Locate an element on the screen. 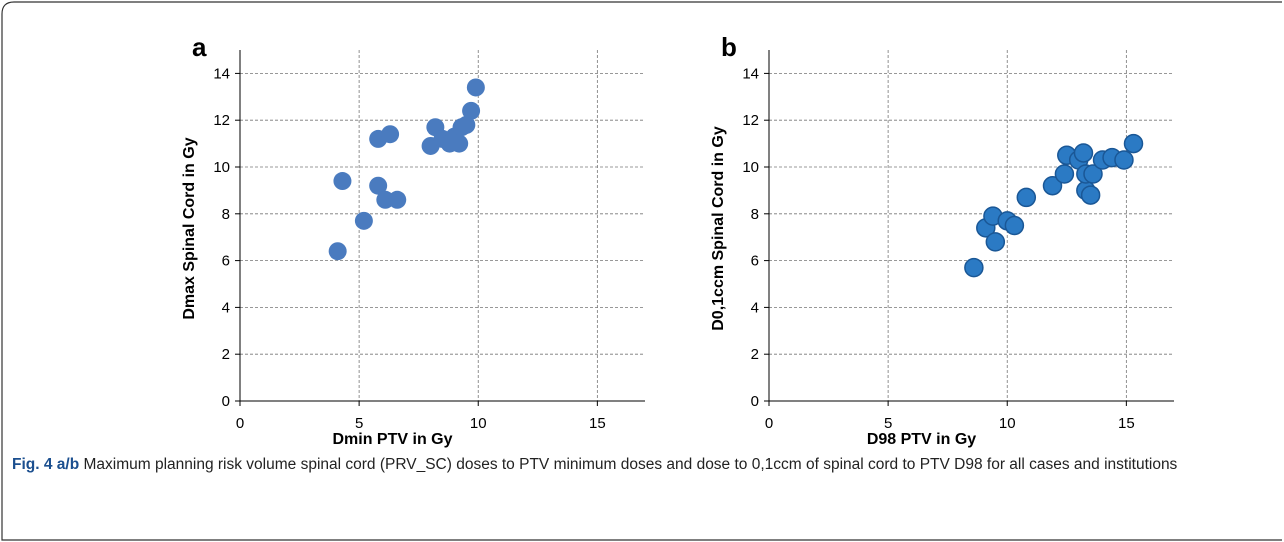  y-axis-title: Dmax Spinal Cord in Gy is located at coordinates (189, 228).